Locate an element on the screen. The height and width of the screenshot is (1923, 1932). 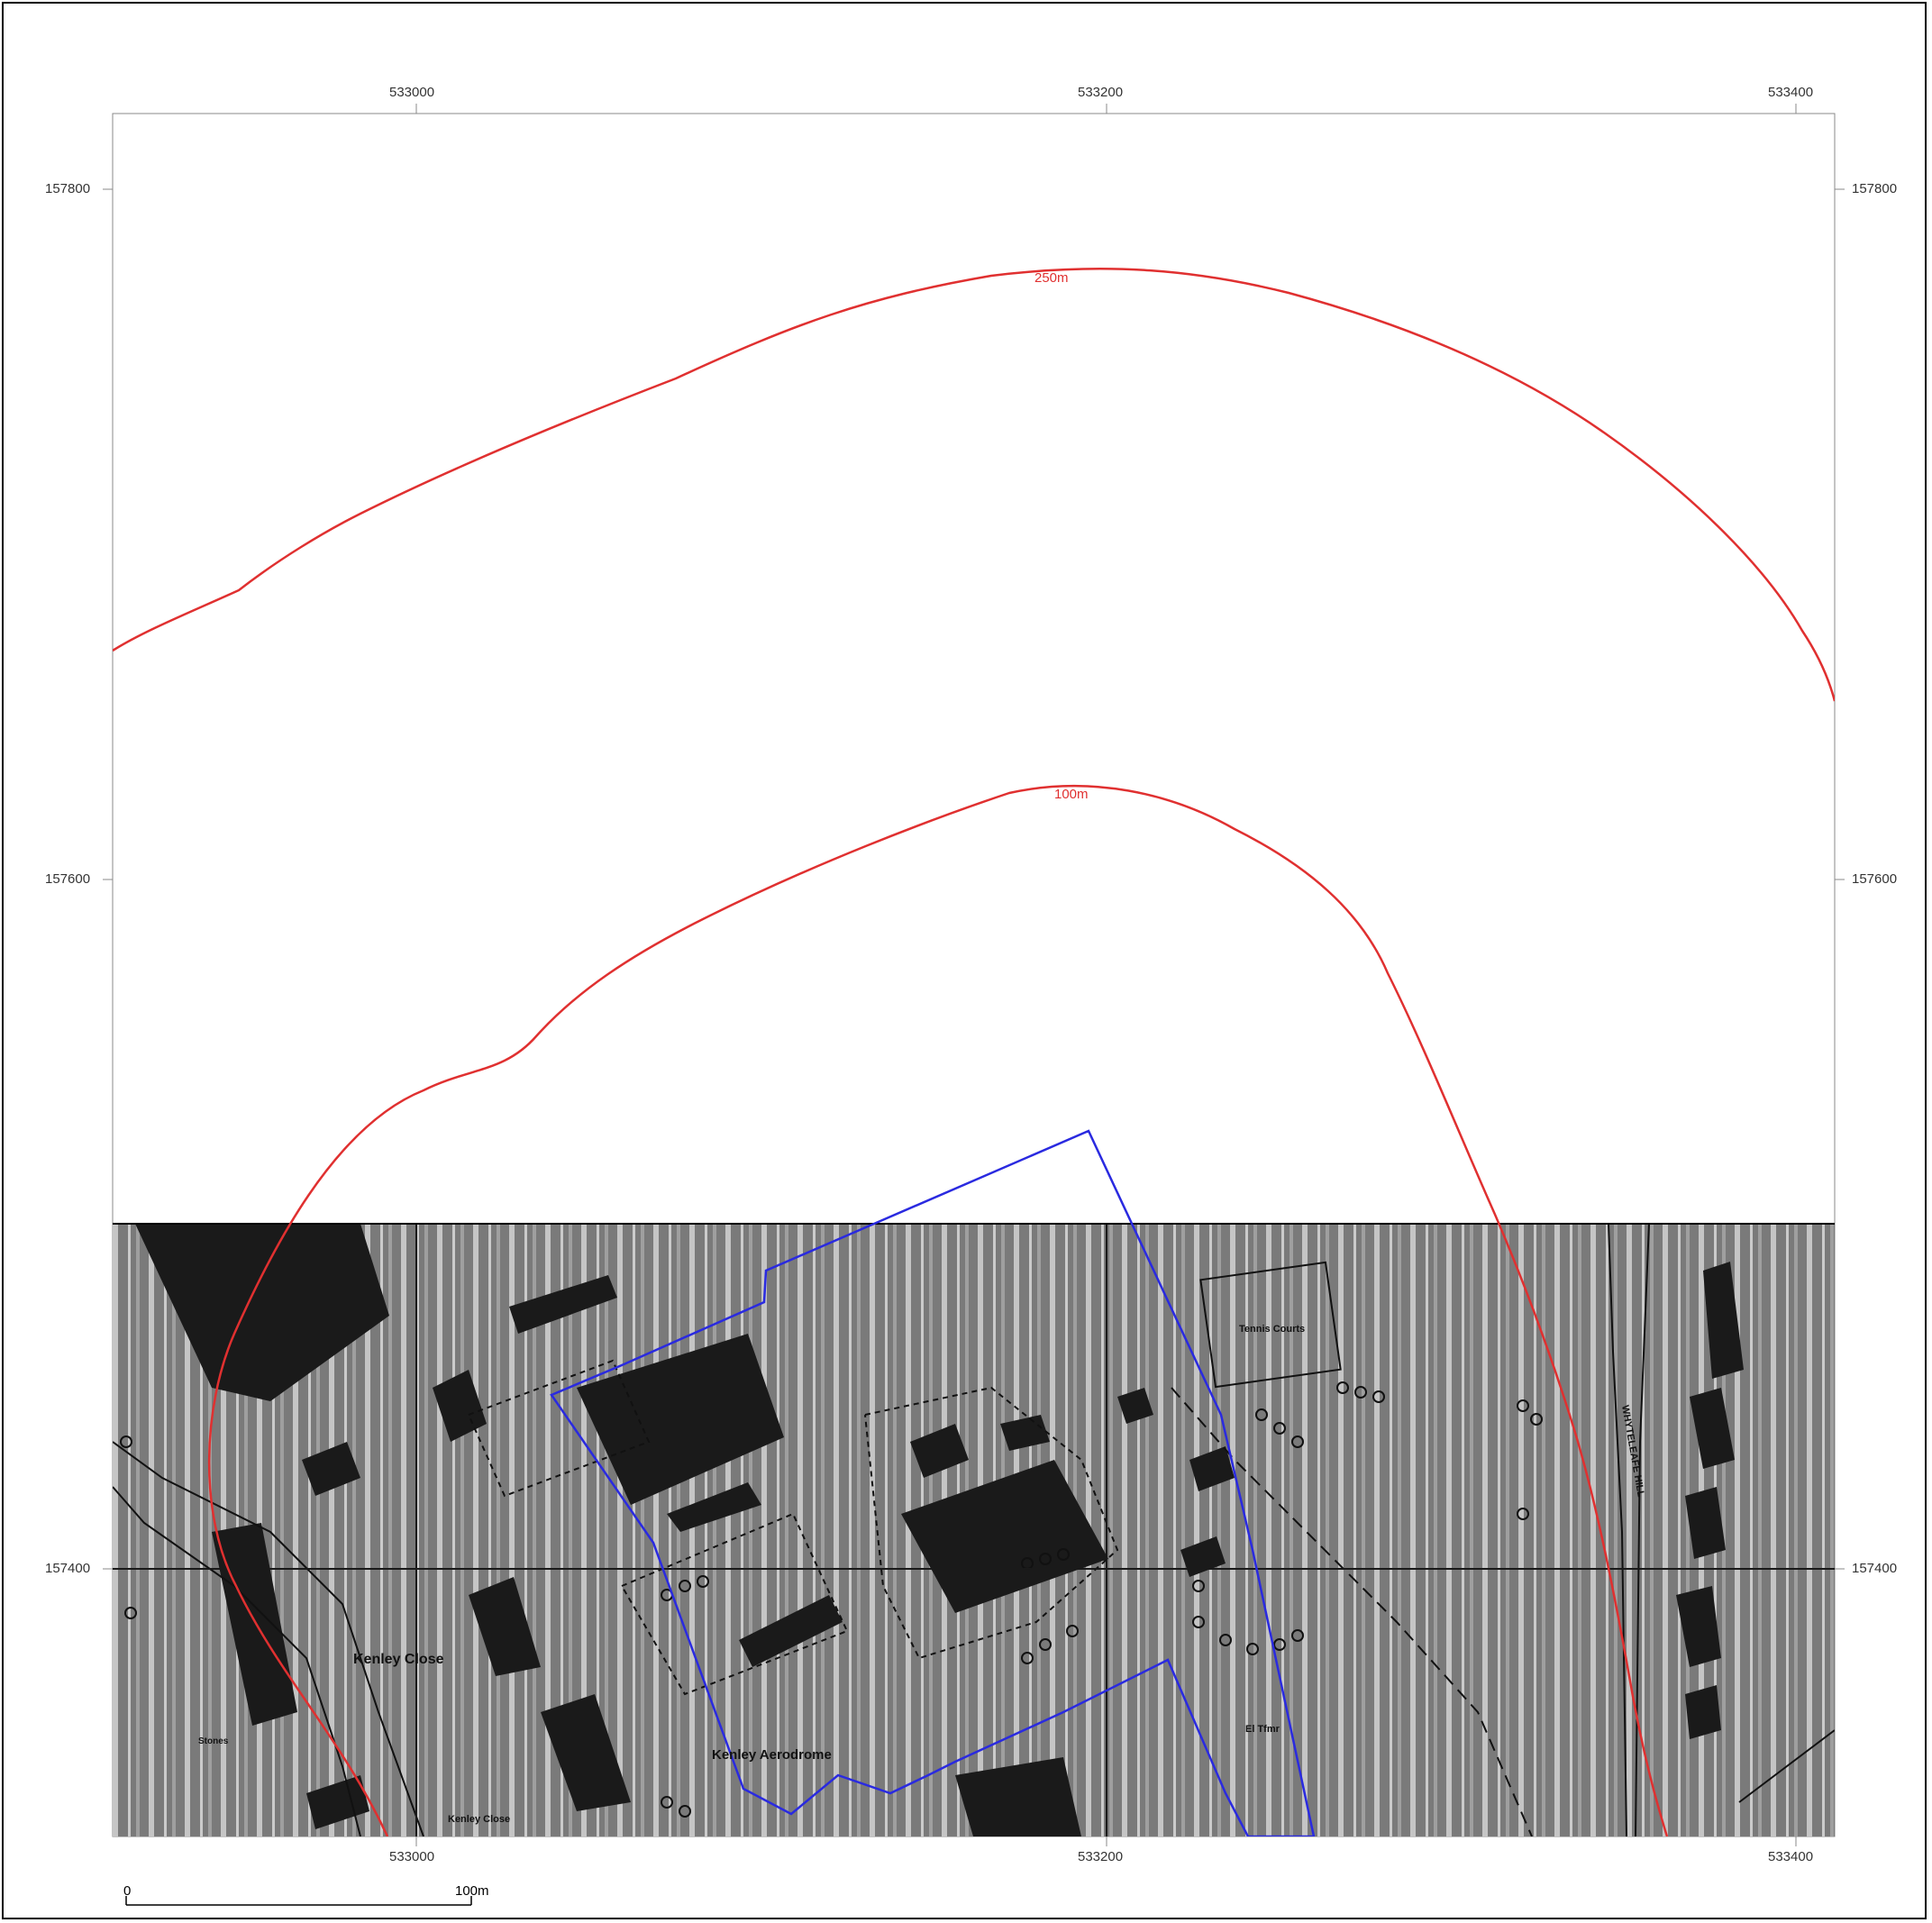
label-kenley-close-lower: Kenley Close is located at coordinates (479, 1819).